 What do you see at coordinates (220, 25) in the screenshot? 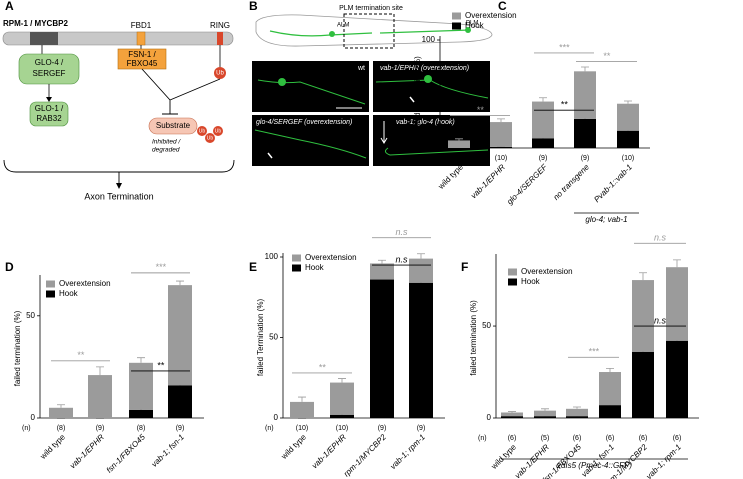
I see `domain-label: RING` at bounding box center [220, 25].